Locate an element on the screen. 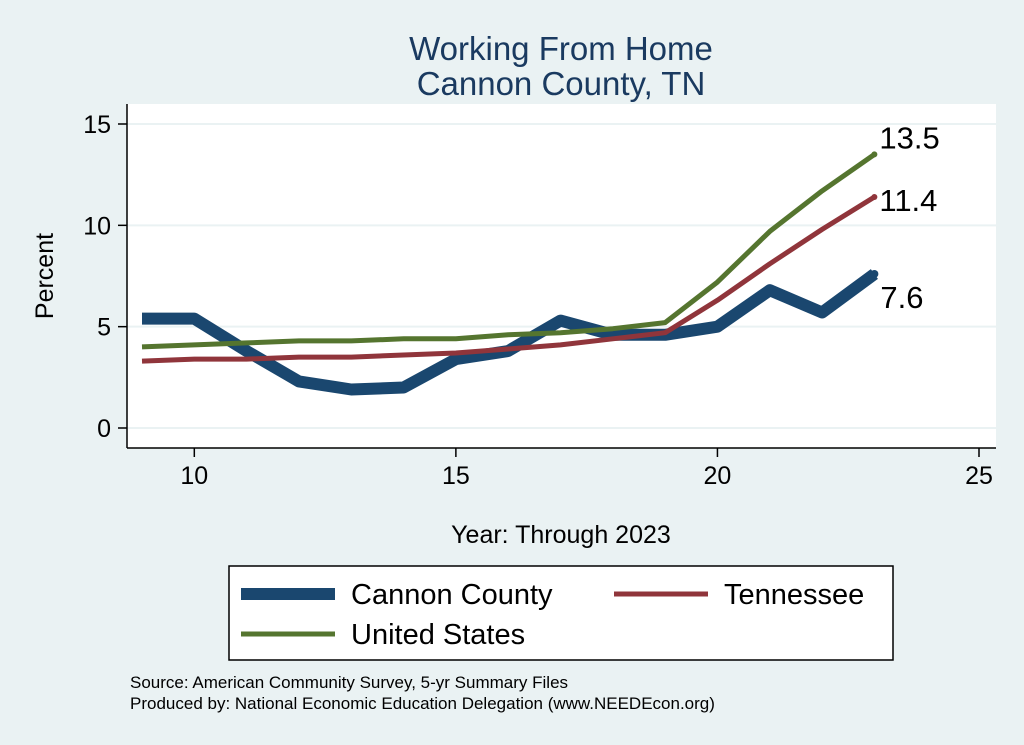 This screenshot has height=745, width=1024. end-label-1: 11.4 is located at coordinates (908, 200).